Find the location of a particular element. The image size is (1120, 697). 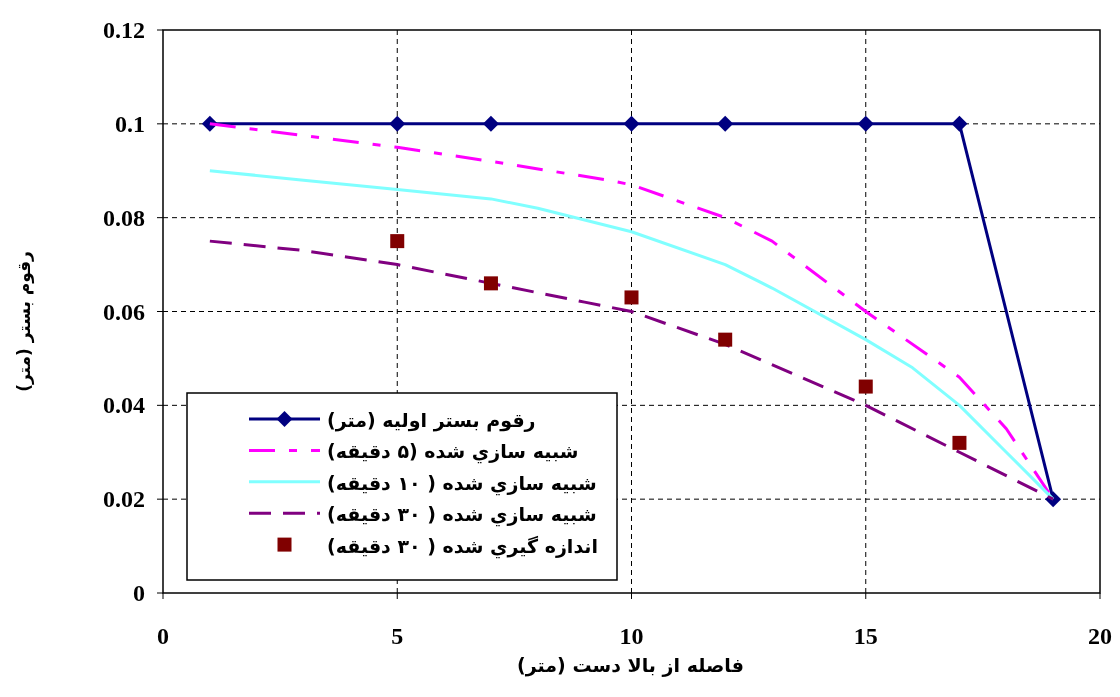

legend-label: شبيه سازي شده ( ۱۰ دقيقه) is located at coordinates (462, 483).